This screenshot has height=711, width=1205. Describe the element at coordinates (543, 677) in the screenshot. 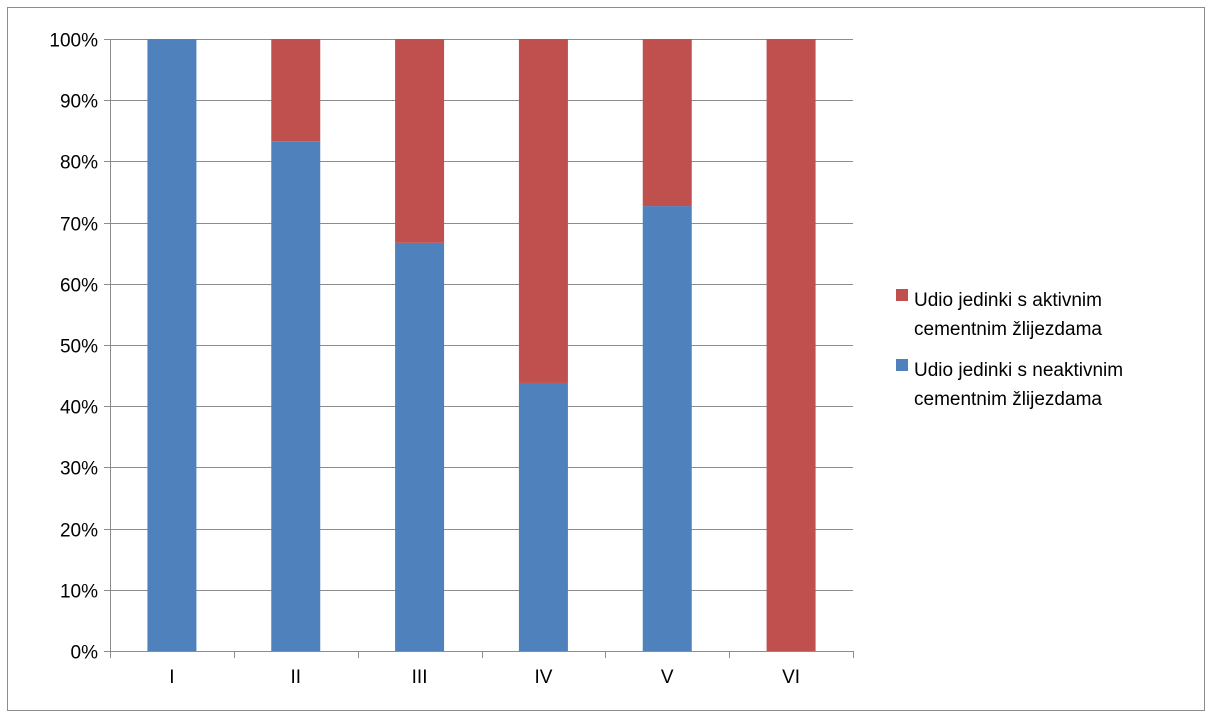

I see `x-tick-label: IV` at that location.